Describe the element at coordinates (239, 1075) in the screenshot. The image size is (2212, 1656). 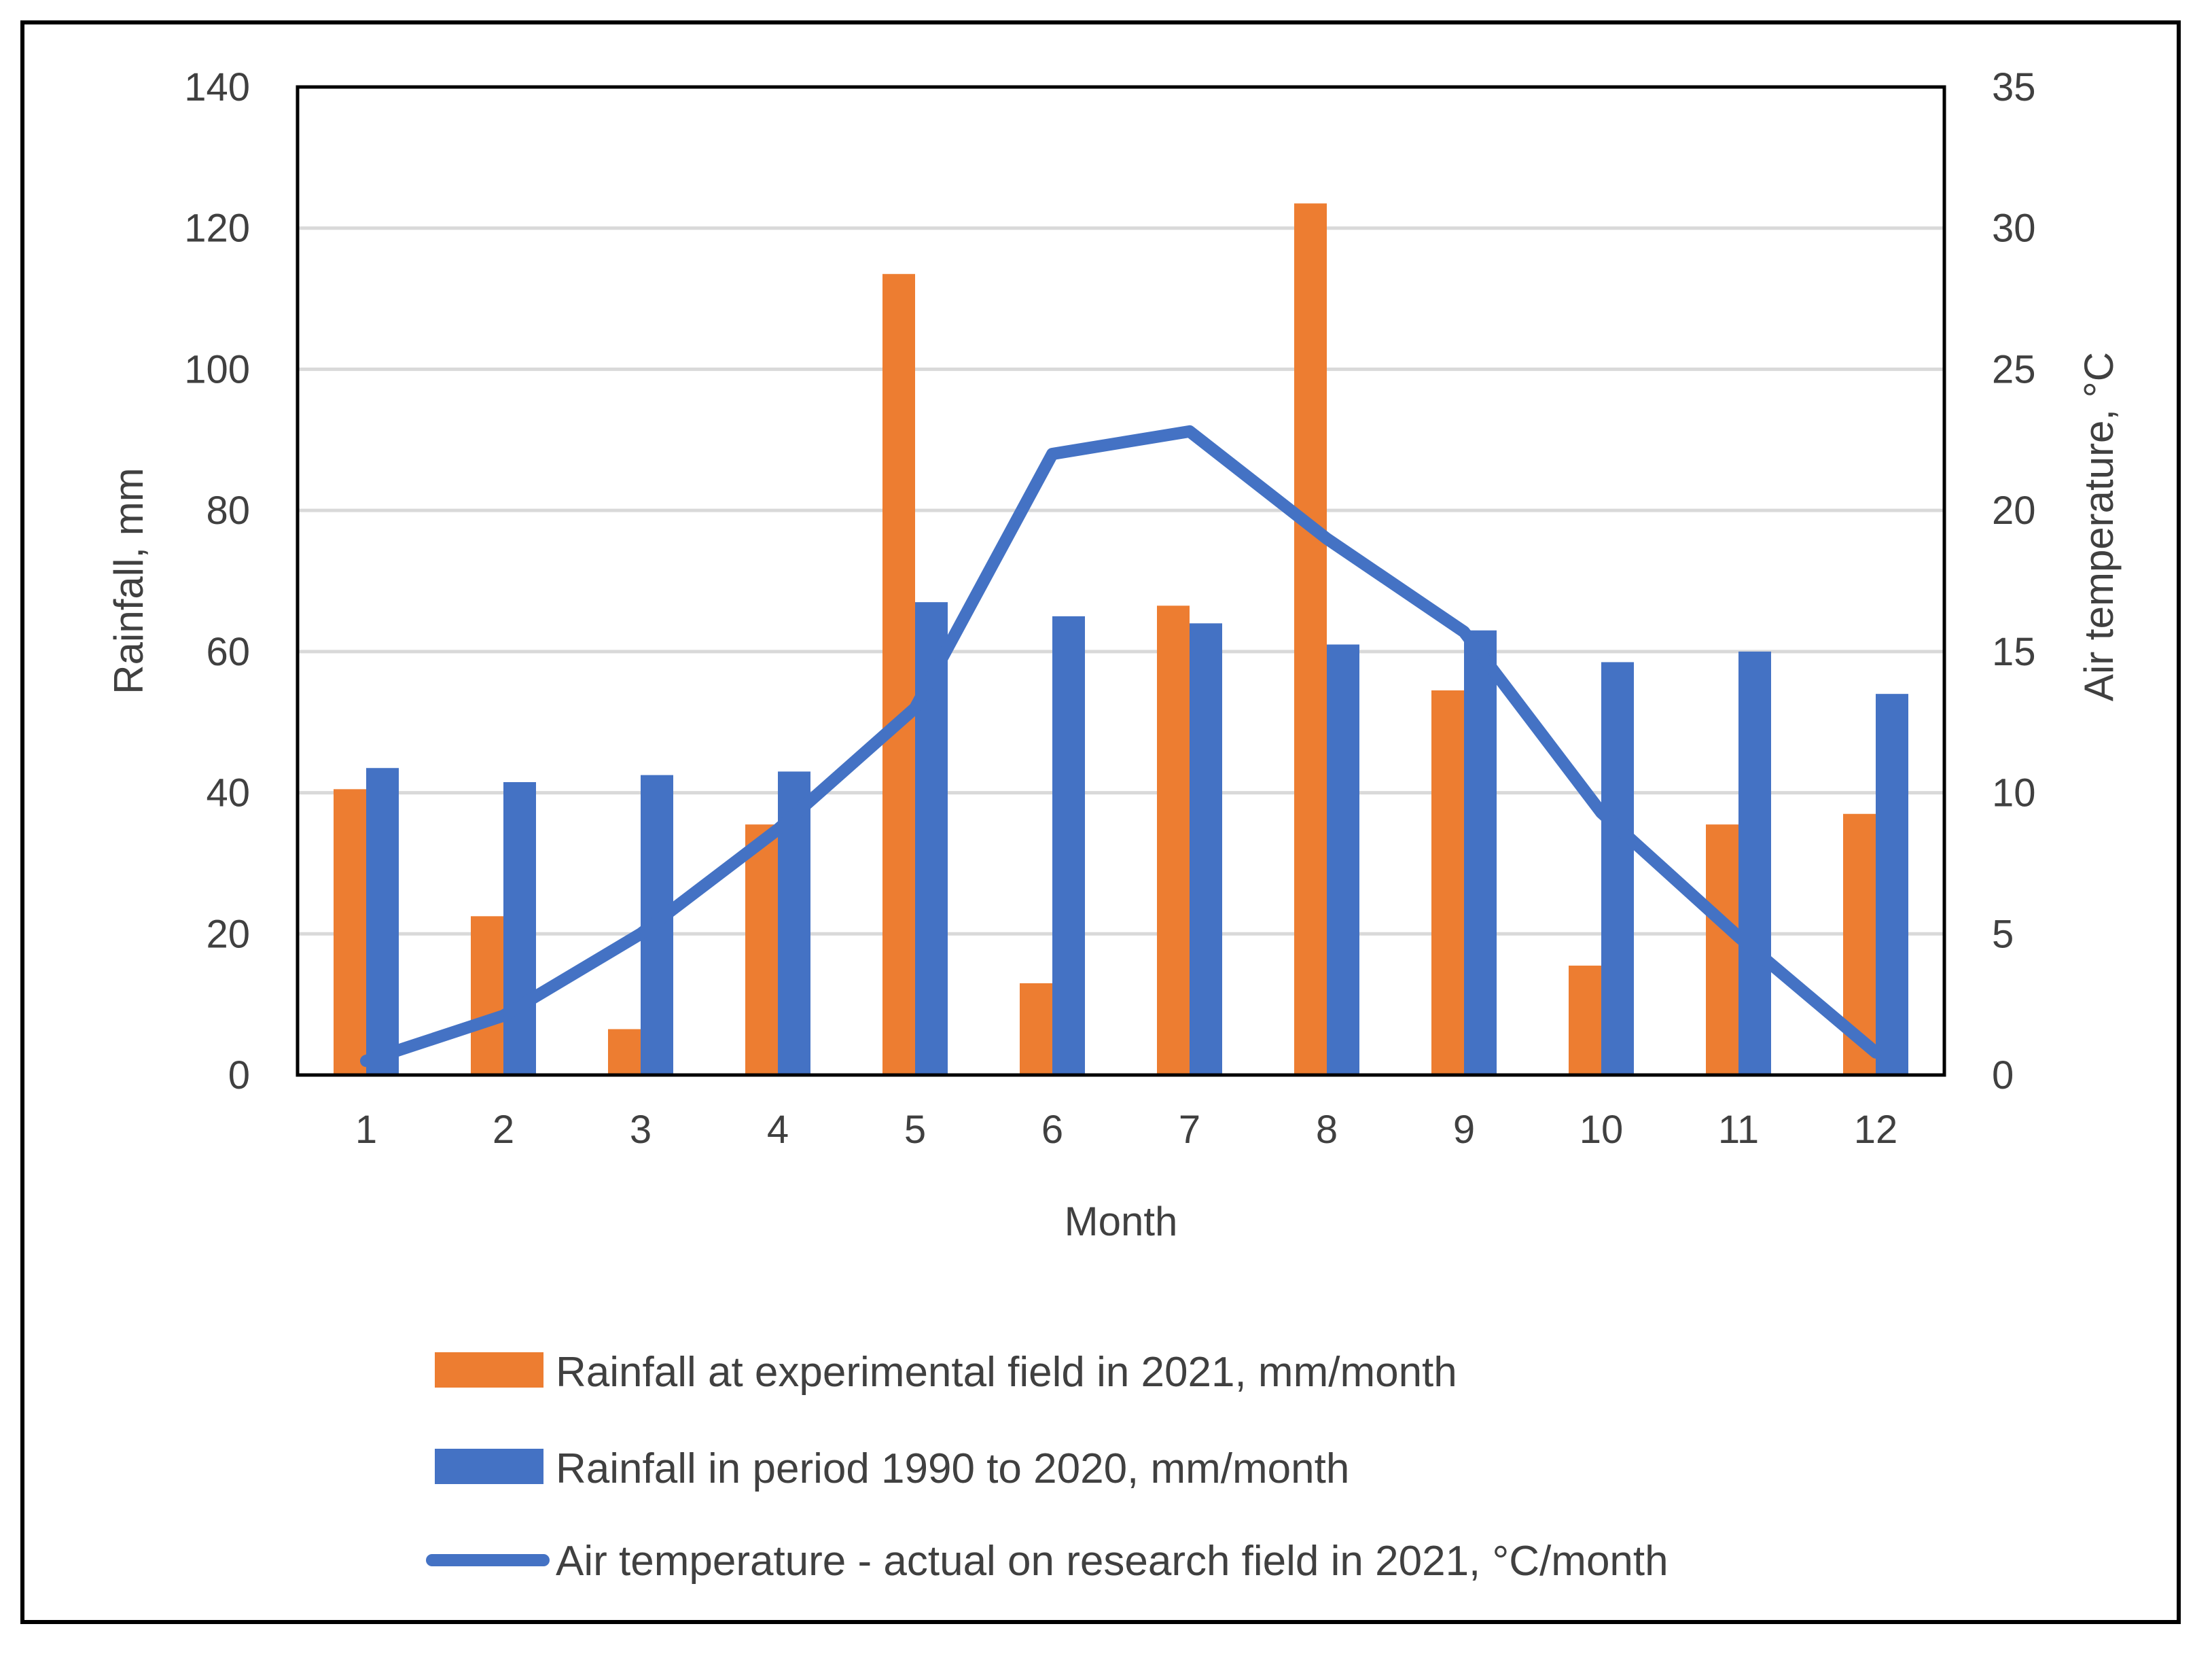
I see `y-tick-label: 0` at that location.